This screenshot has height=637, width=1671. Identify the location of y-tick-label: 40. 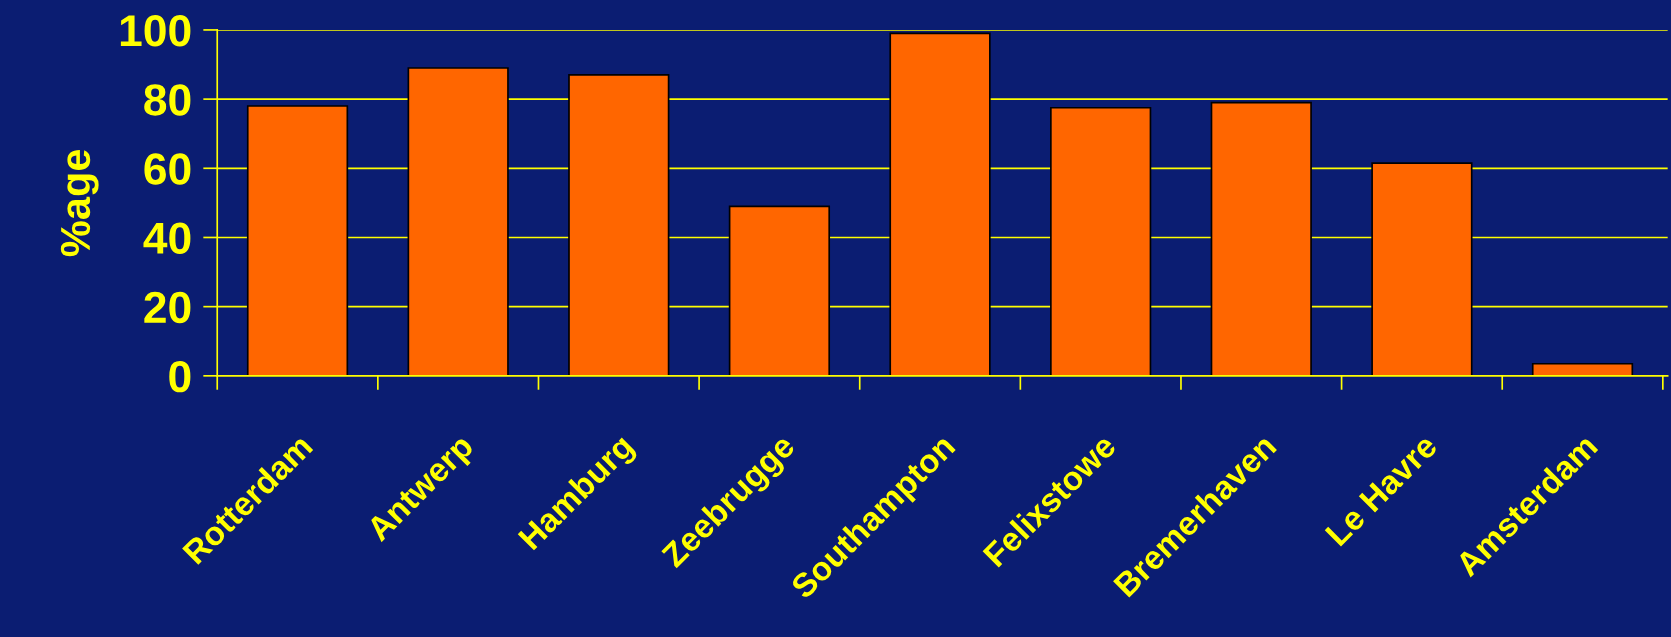
(167, 238).